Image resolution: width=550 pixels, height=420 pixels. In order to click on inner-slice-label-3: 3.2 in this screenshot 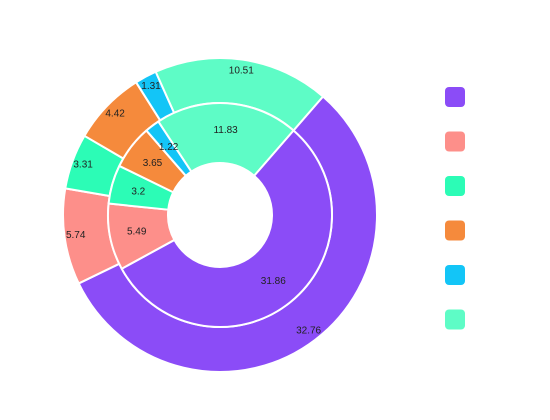, I will do `click(138, 191)`.